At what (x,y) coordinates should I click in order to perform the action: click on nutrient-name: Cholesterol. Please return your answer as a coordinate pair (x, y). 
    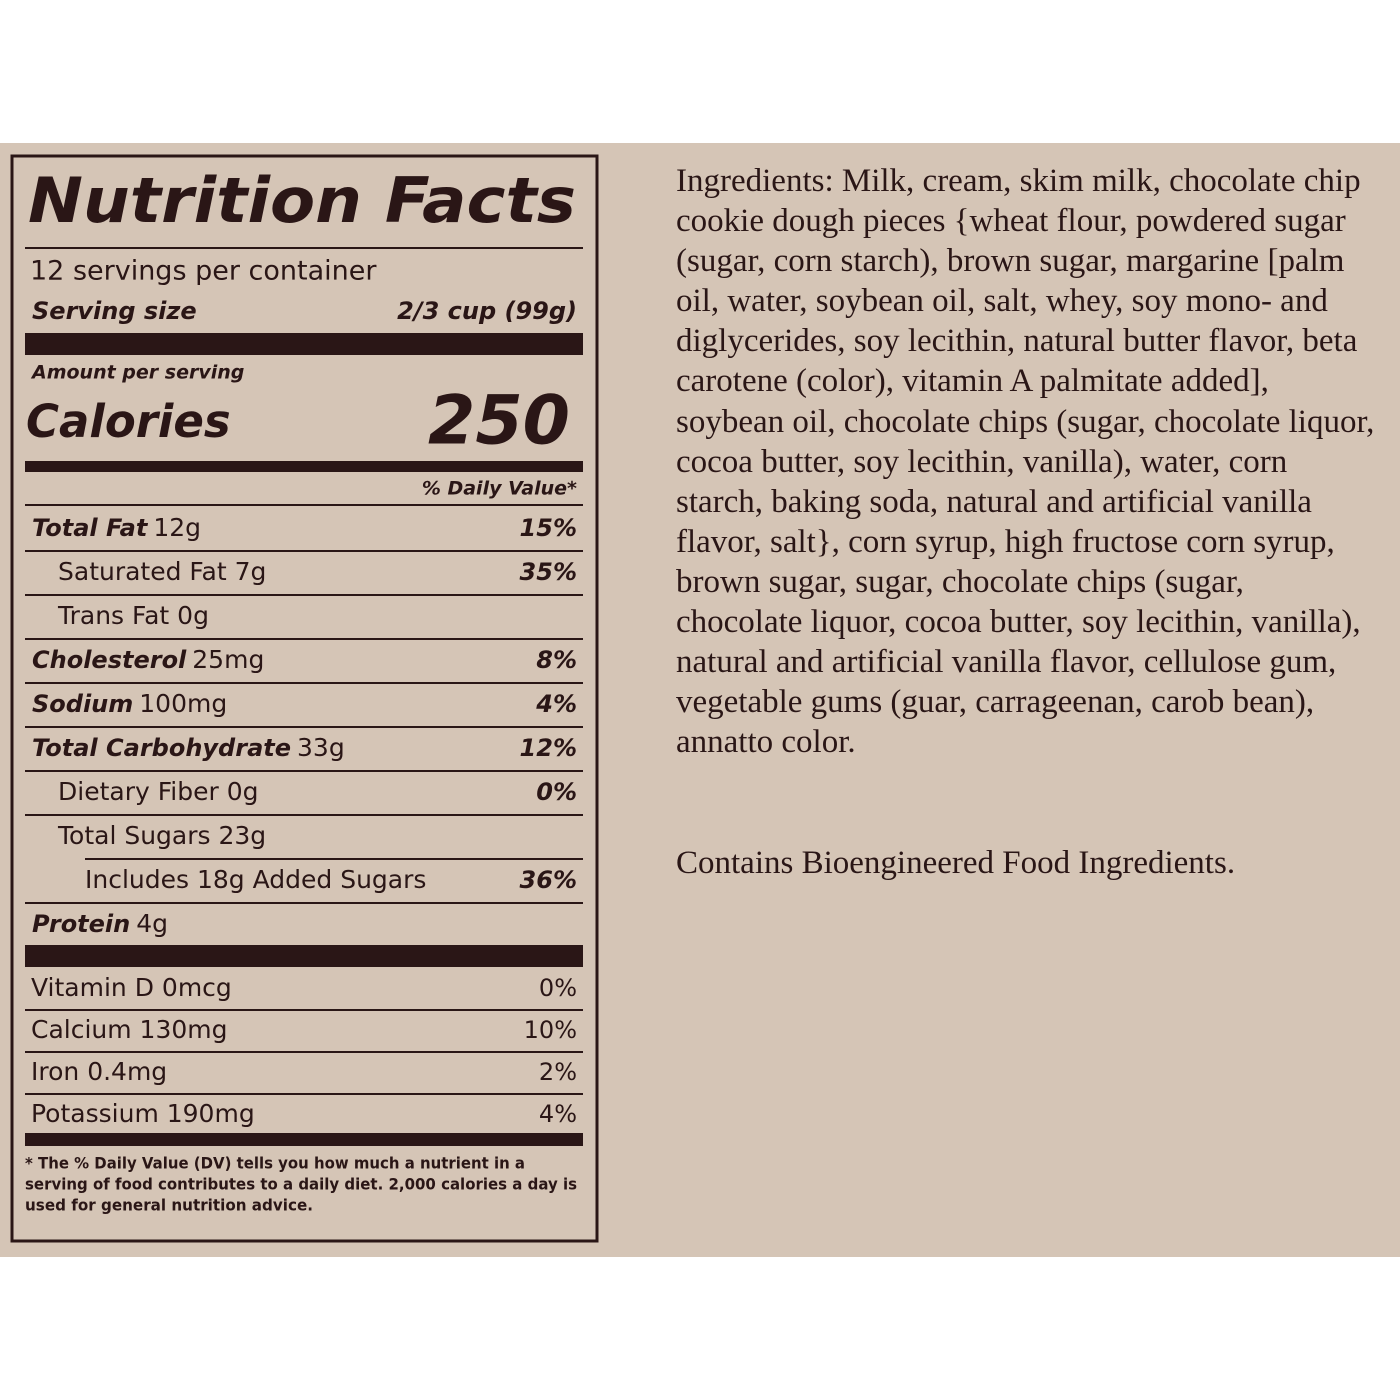
    Looking at the image, I should click on (109, 660).